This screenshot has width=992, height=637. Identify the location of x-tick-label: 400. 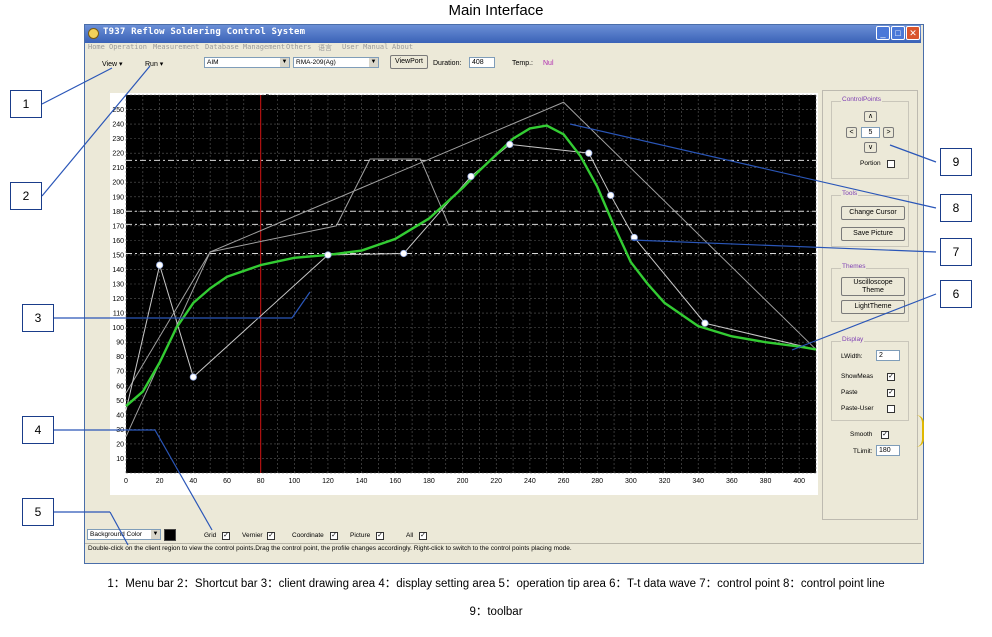
(799, 481).